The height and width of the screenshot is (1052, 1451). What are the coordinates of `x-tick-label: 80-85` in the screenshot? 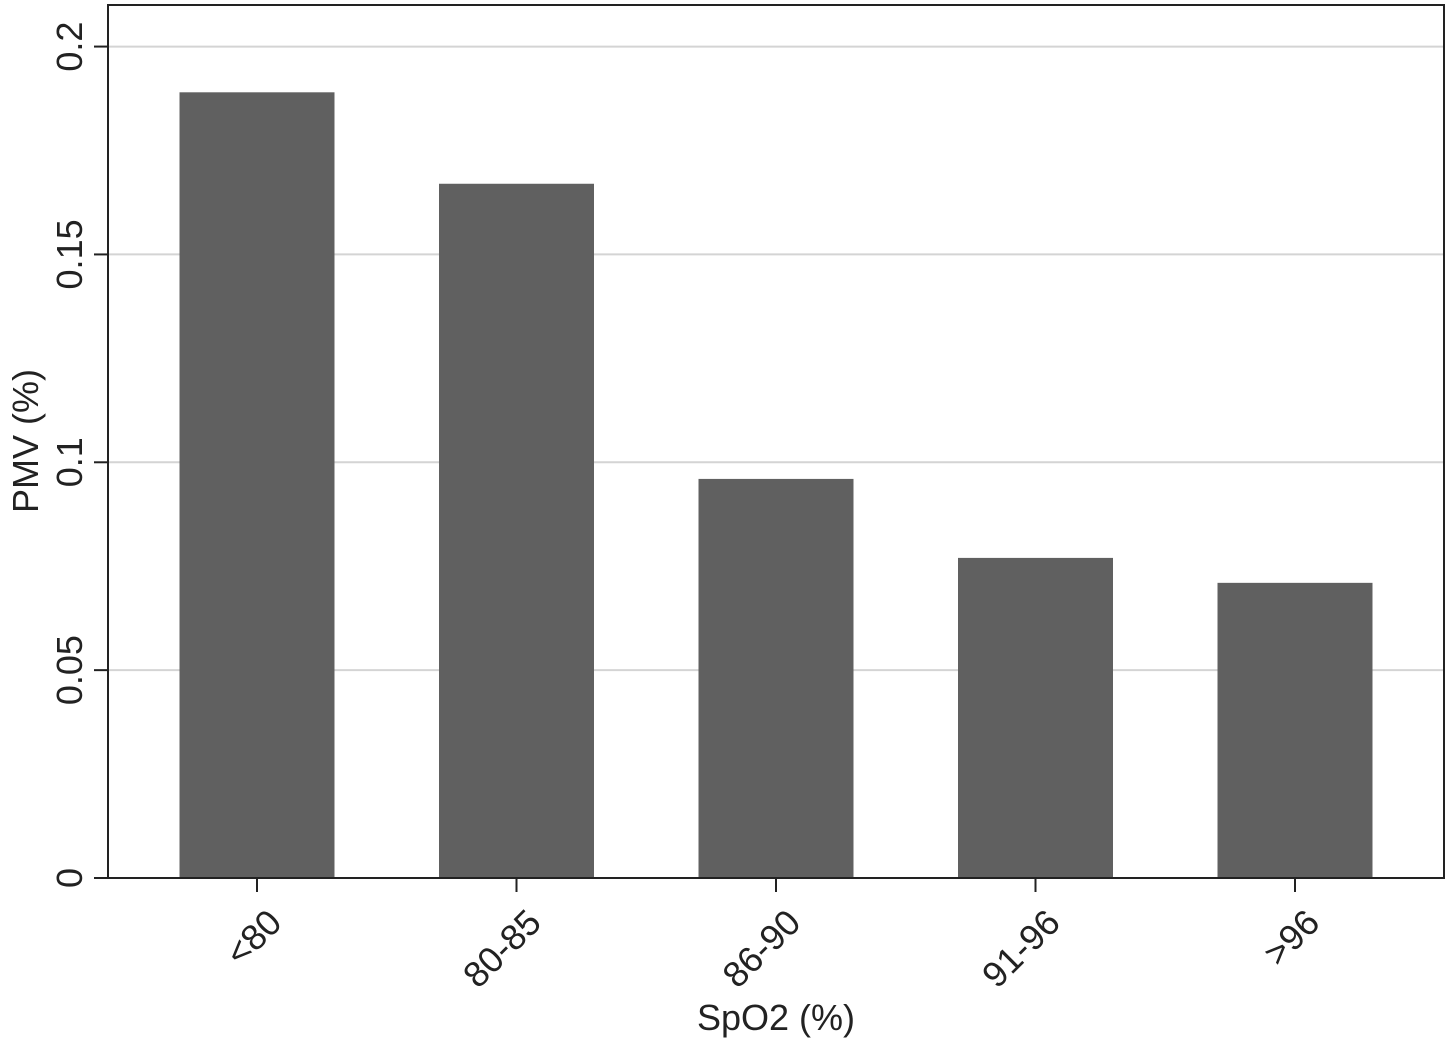 It's located at (502, 948).